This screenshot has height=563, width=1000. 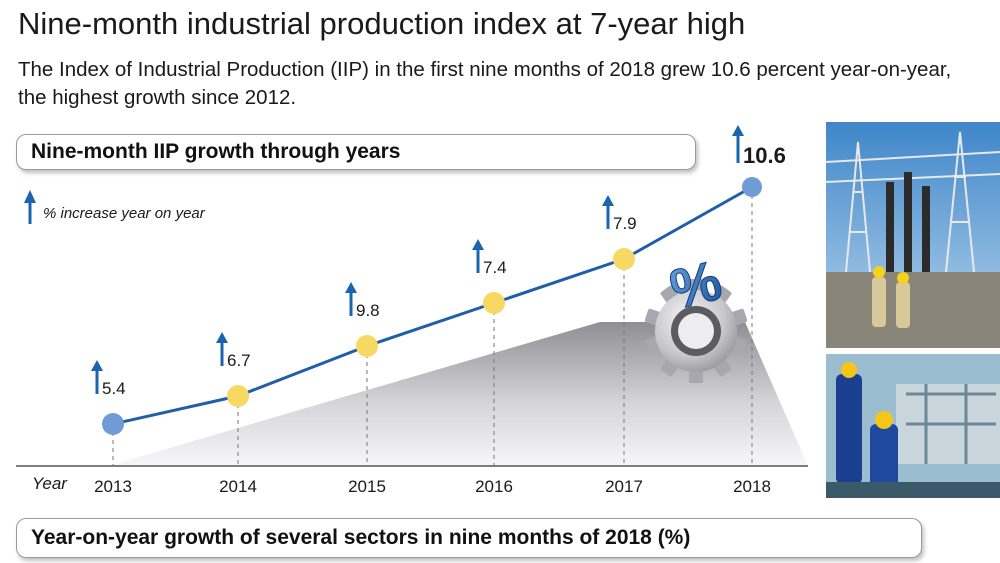 What do you see at coordinates (50, 483) in the screenshot?
I see `x-axis-label: Year` at bounding box center [50, 483].